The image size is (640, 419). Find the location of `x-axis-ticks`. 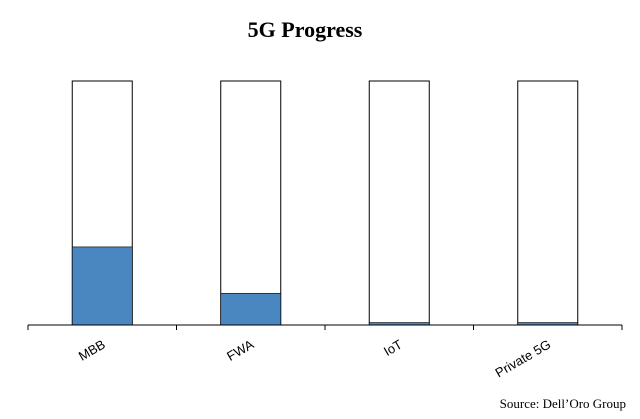

x-axis-ticks is located at coordinates (325, 327).